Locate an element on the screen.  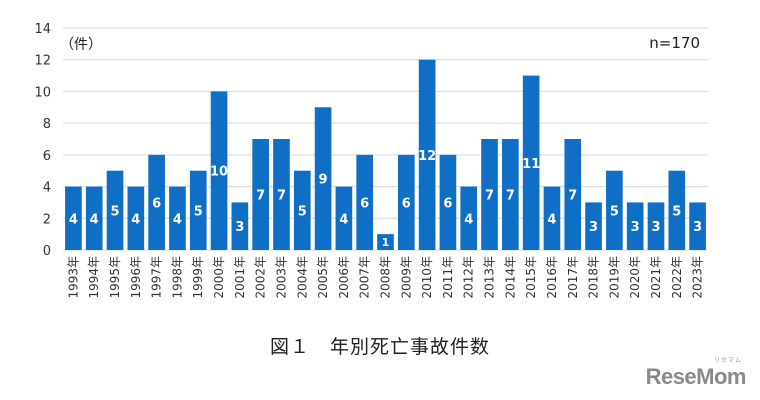
x-tick-label: 1999年 is located at coordinates (198, 277).